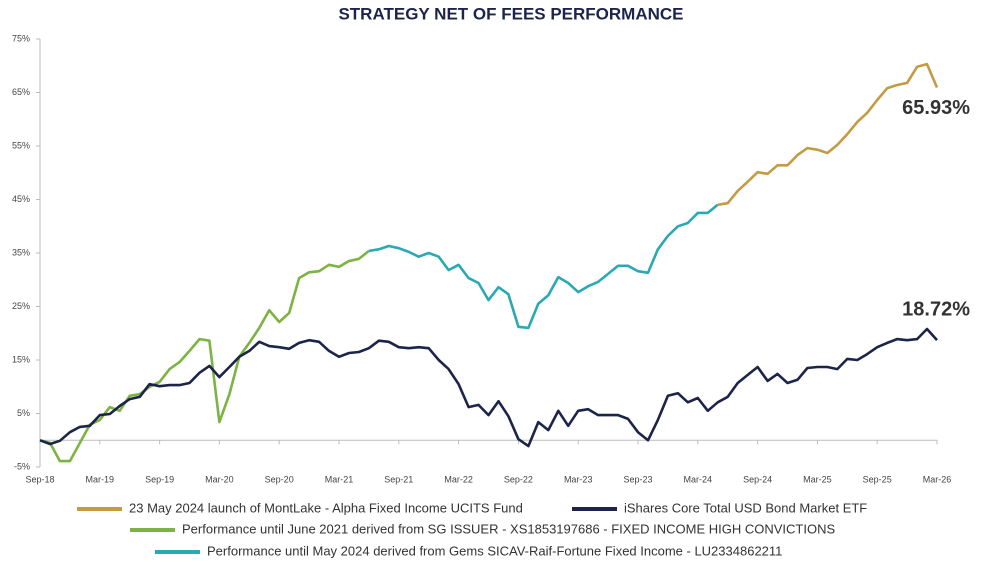 Image resolution: width=991 pixels, height=562 pixels. What do you see at coordinates (159, 479) in the screenshot?
I see `x-tick-label: Sep-19` at bounding box center [159, 479].